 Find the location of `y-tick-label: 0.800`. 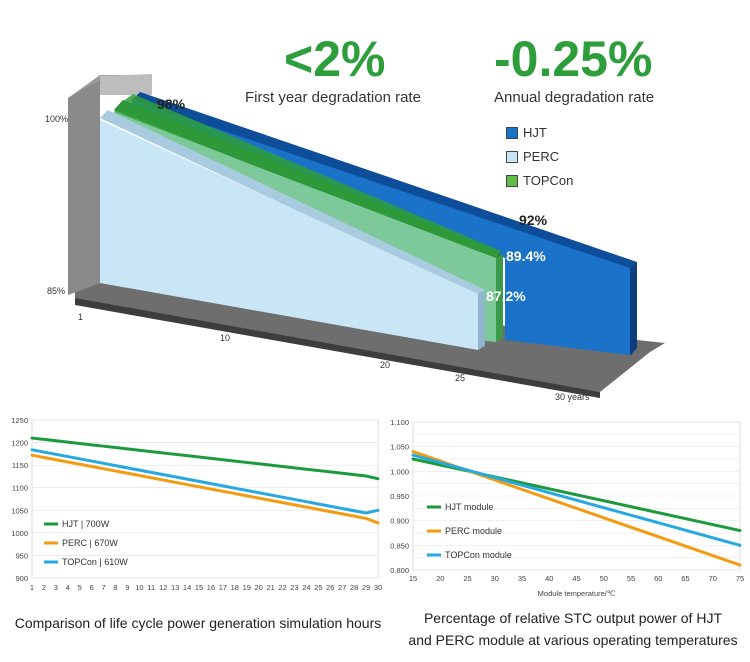

y-tick-label: 0.800 is located at coordinates (399, 570).